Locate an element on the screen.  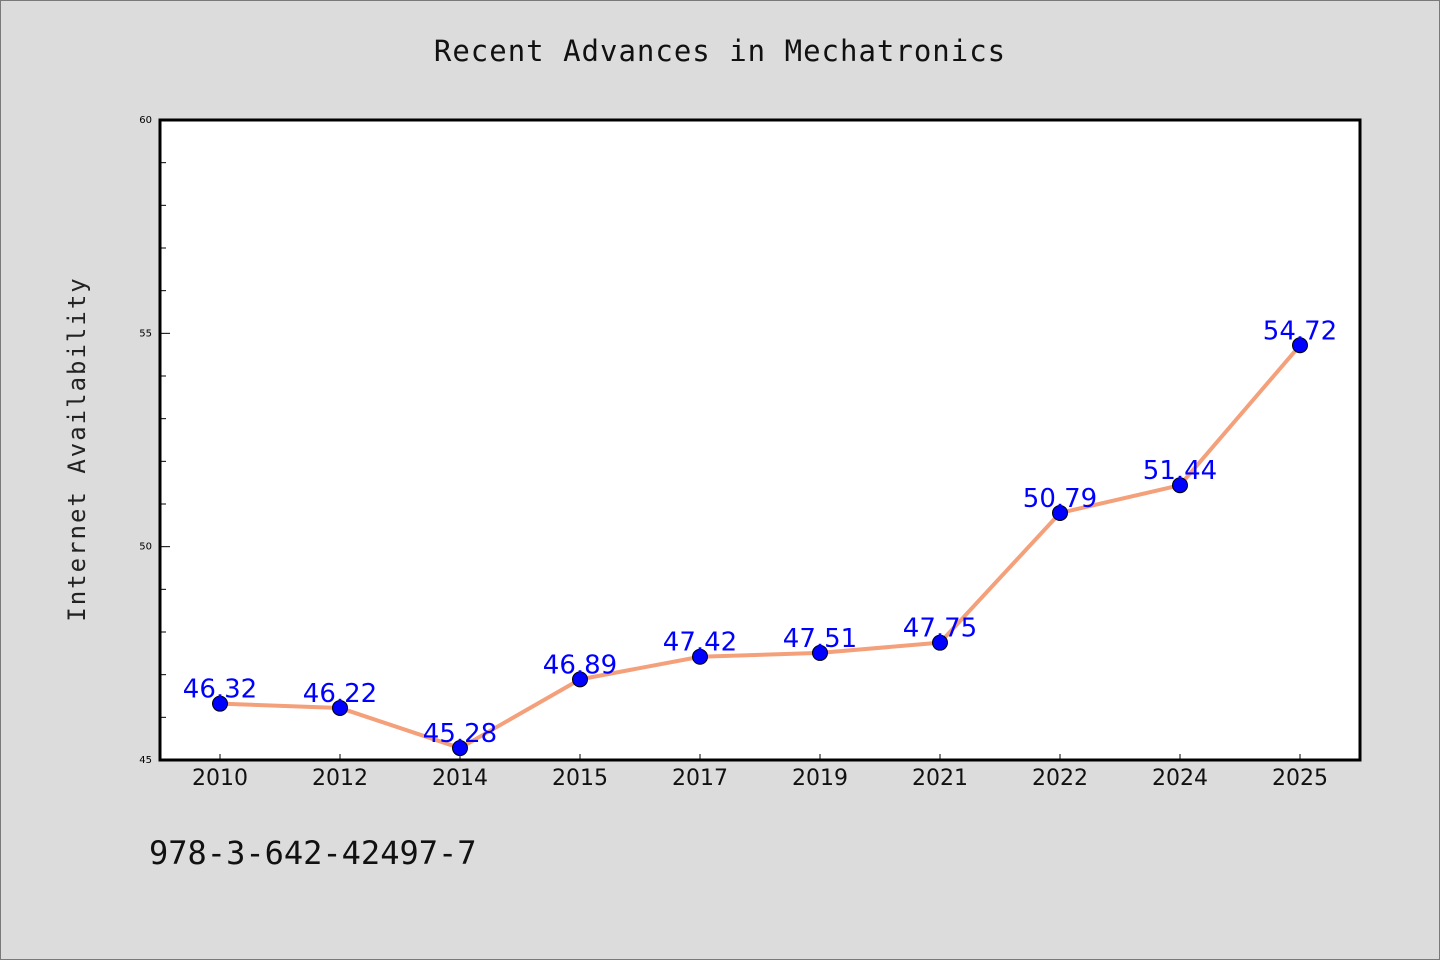
y-tick-label: 55 is located at coordinates (145, 333).